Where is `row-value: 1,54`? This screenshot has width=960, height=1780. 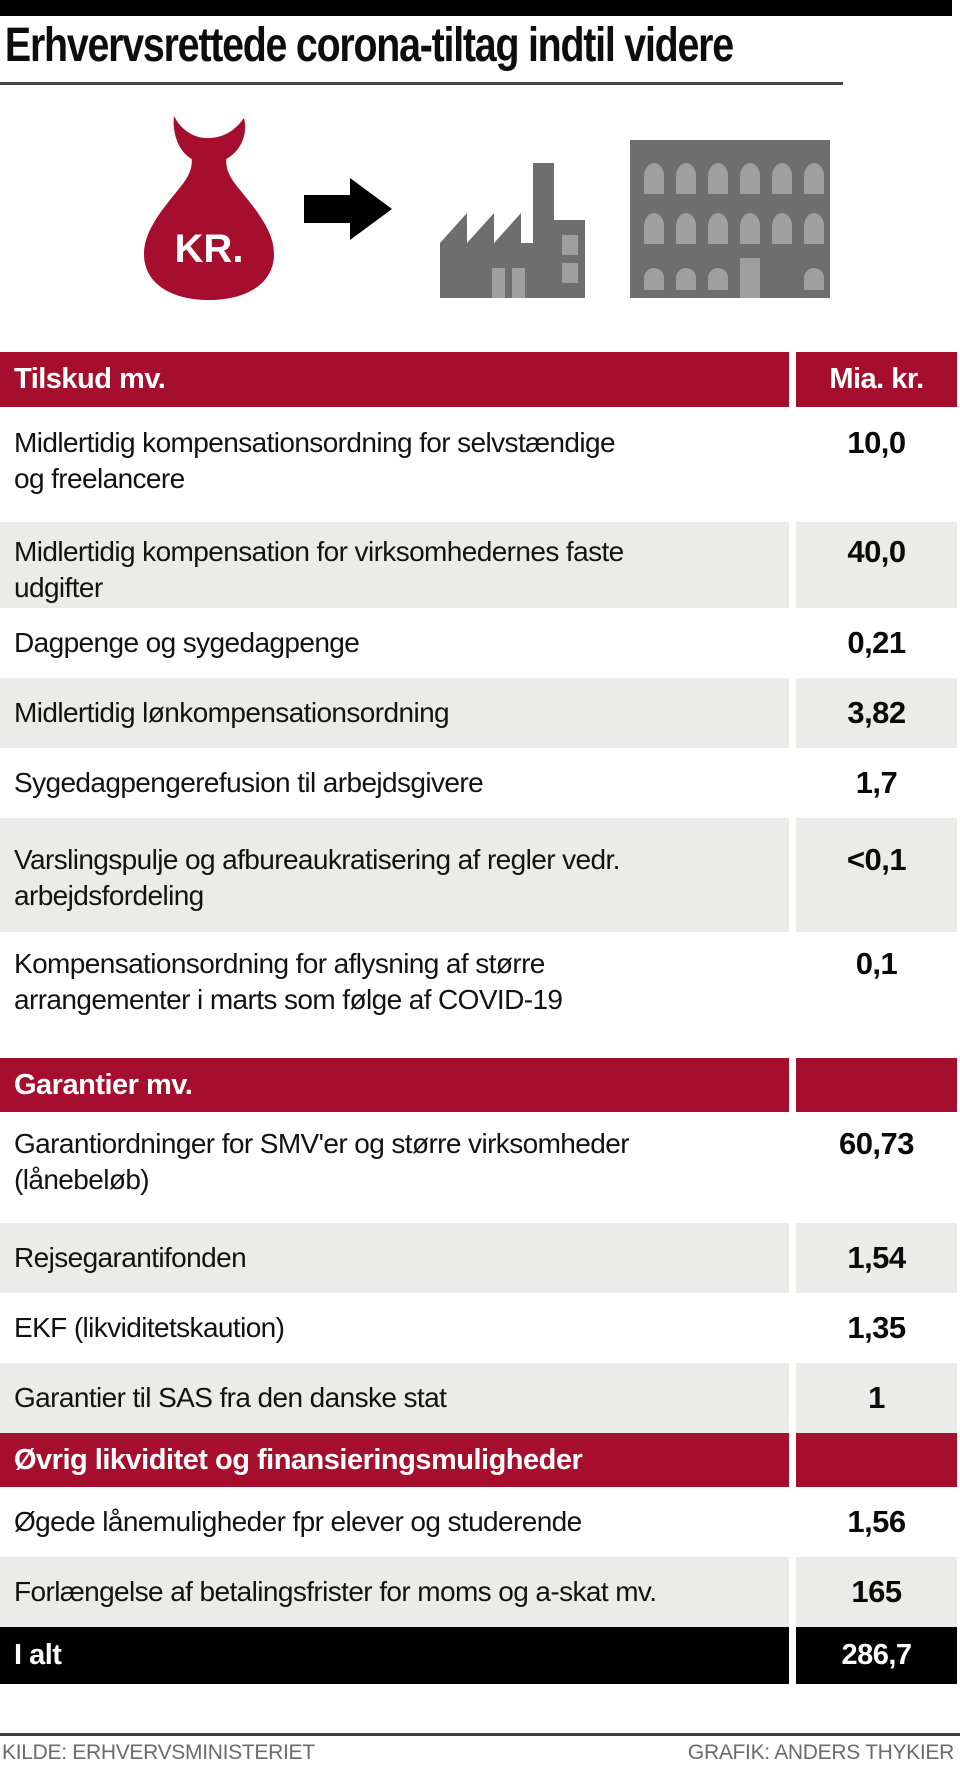 row-value: 1,54 is located at coordinates (876, 1258).